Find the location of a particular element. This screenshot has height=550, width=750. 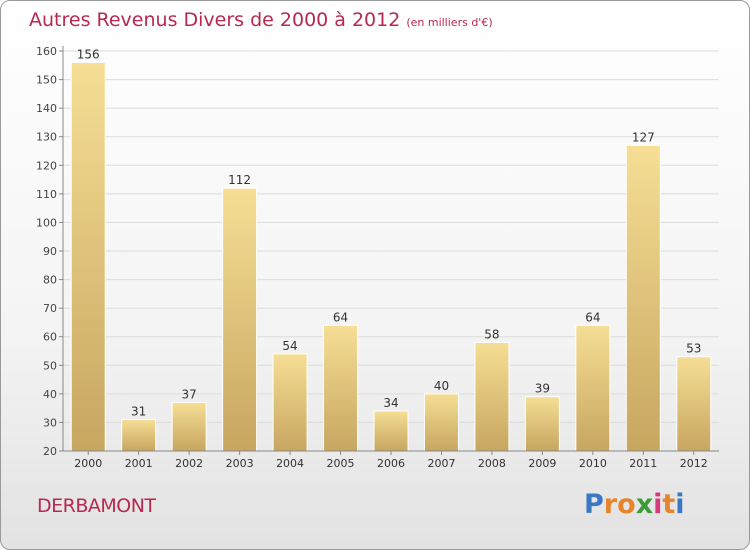

data-label-2004: 54 is located at coordinates (289, 346).